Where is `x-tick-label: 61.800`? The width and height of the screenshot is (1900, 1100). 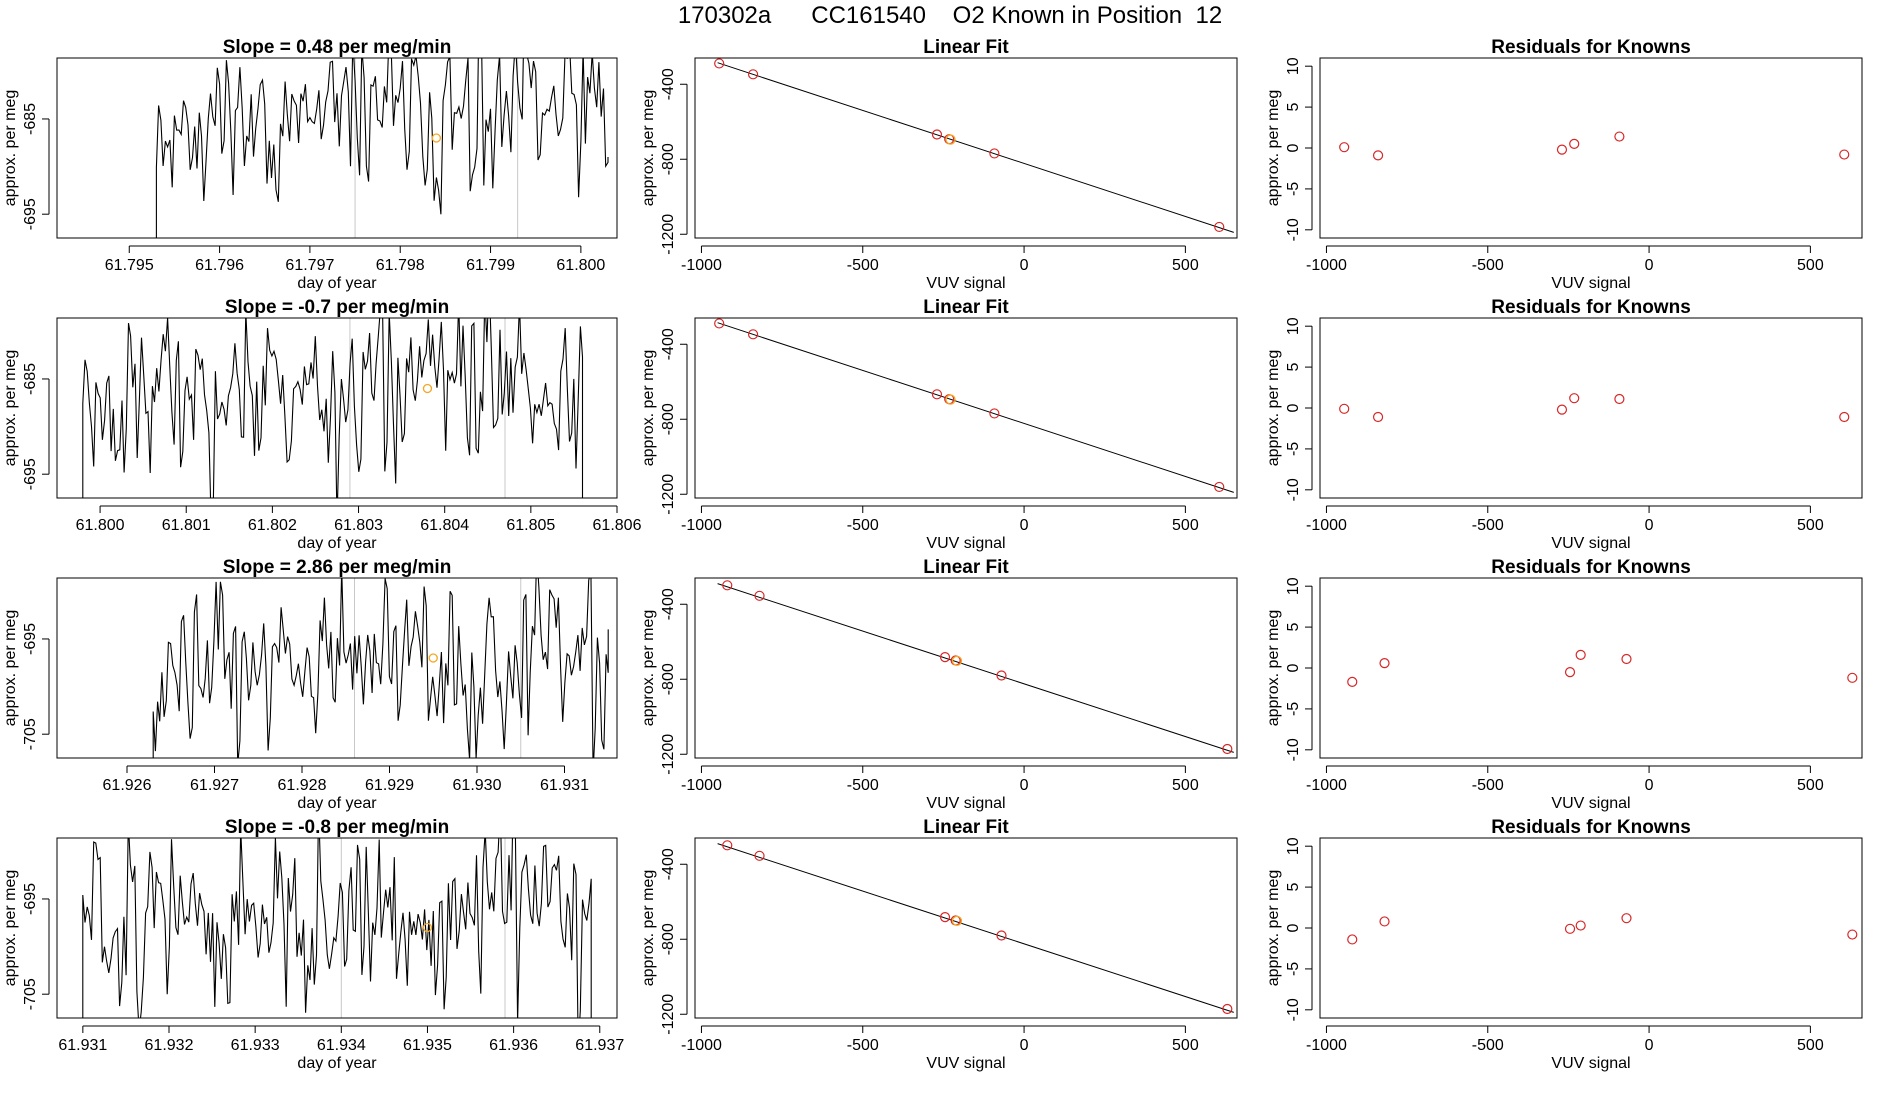 x-tick-label: 61.800 is located at coordinates (100, 525).